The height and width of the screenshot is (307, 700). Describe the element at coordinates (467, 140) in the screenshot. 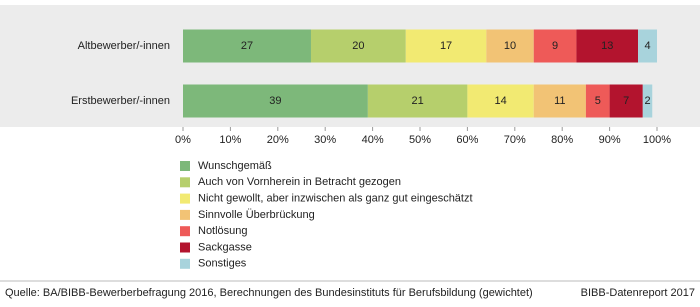

I see `x-tick-label: 60%` at that location.